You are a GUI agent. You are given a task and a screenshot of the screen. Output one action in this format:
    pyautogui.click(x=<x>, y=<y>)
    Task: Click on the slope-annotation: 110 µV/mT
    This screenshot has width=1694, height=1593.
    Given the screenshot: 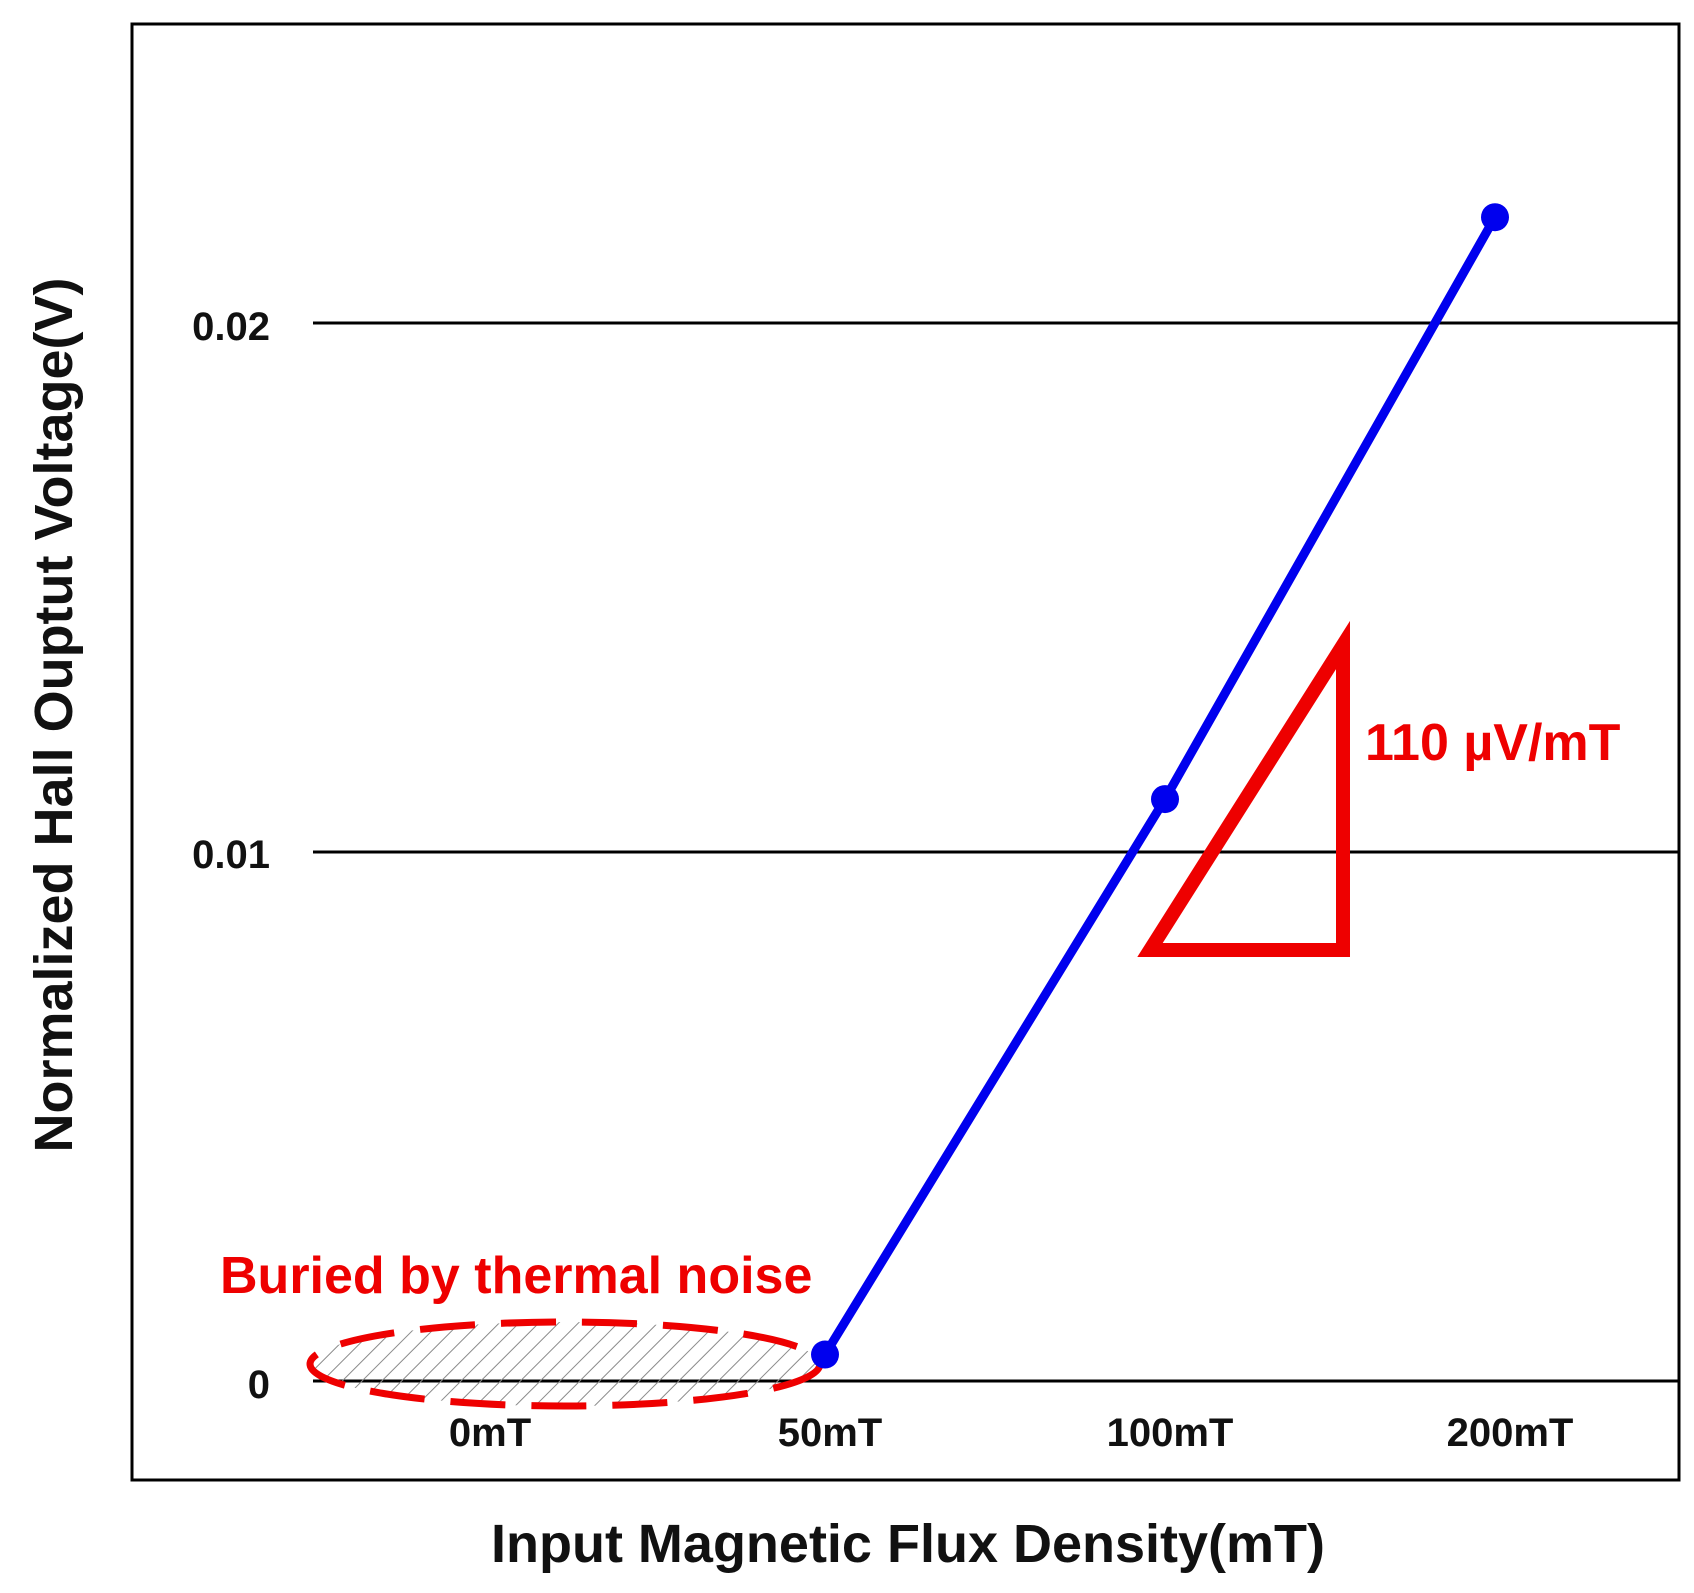 What is the action you would take?
    pyautogui.click(x=1493, y=743)
    